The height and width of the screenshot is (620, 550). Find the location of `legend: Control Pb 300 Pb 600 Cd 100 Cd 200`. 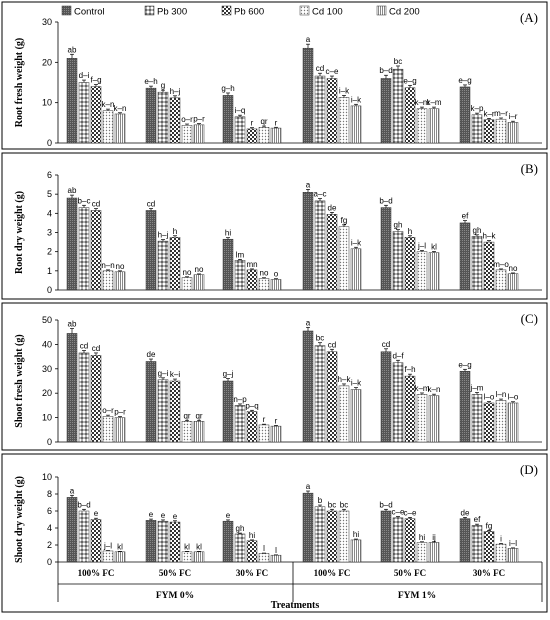

legend: Control Pb 300 Pb 600 Cd 100 Cd 200 is located at coordinates (240, 11).